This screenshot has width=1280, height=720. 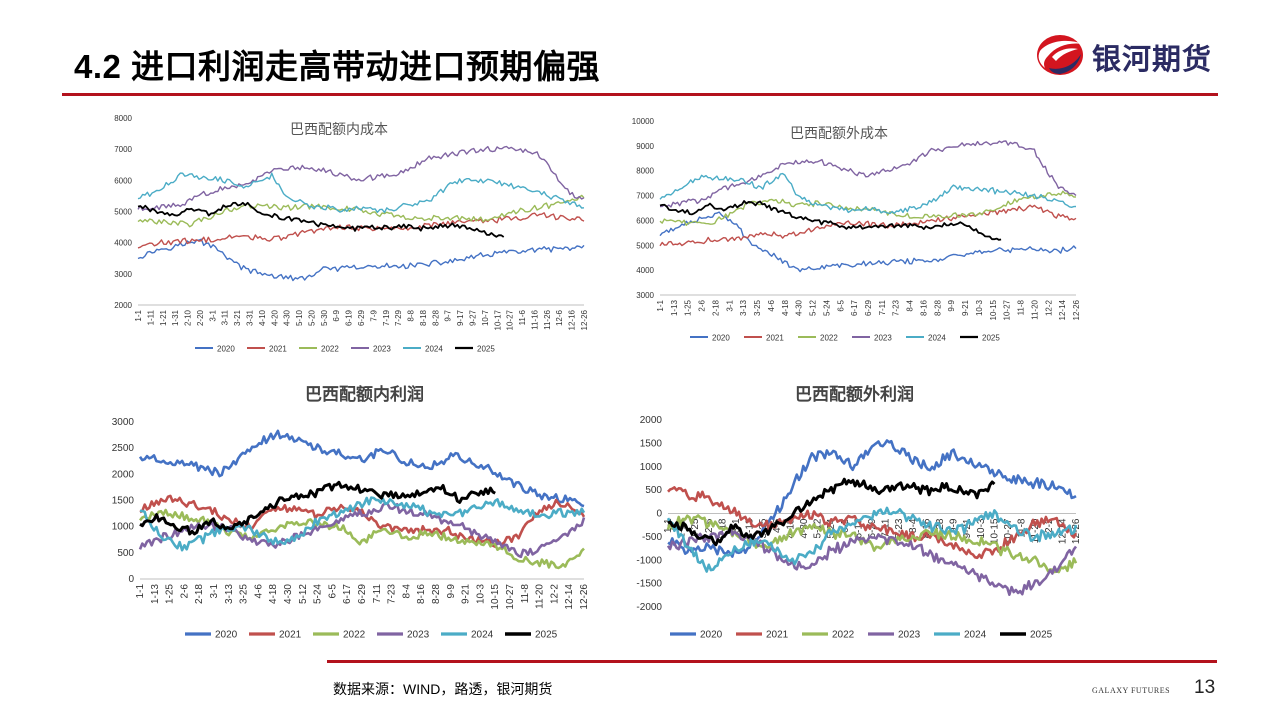 I want to click on series-line-2022, so click(x=361, y=539).